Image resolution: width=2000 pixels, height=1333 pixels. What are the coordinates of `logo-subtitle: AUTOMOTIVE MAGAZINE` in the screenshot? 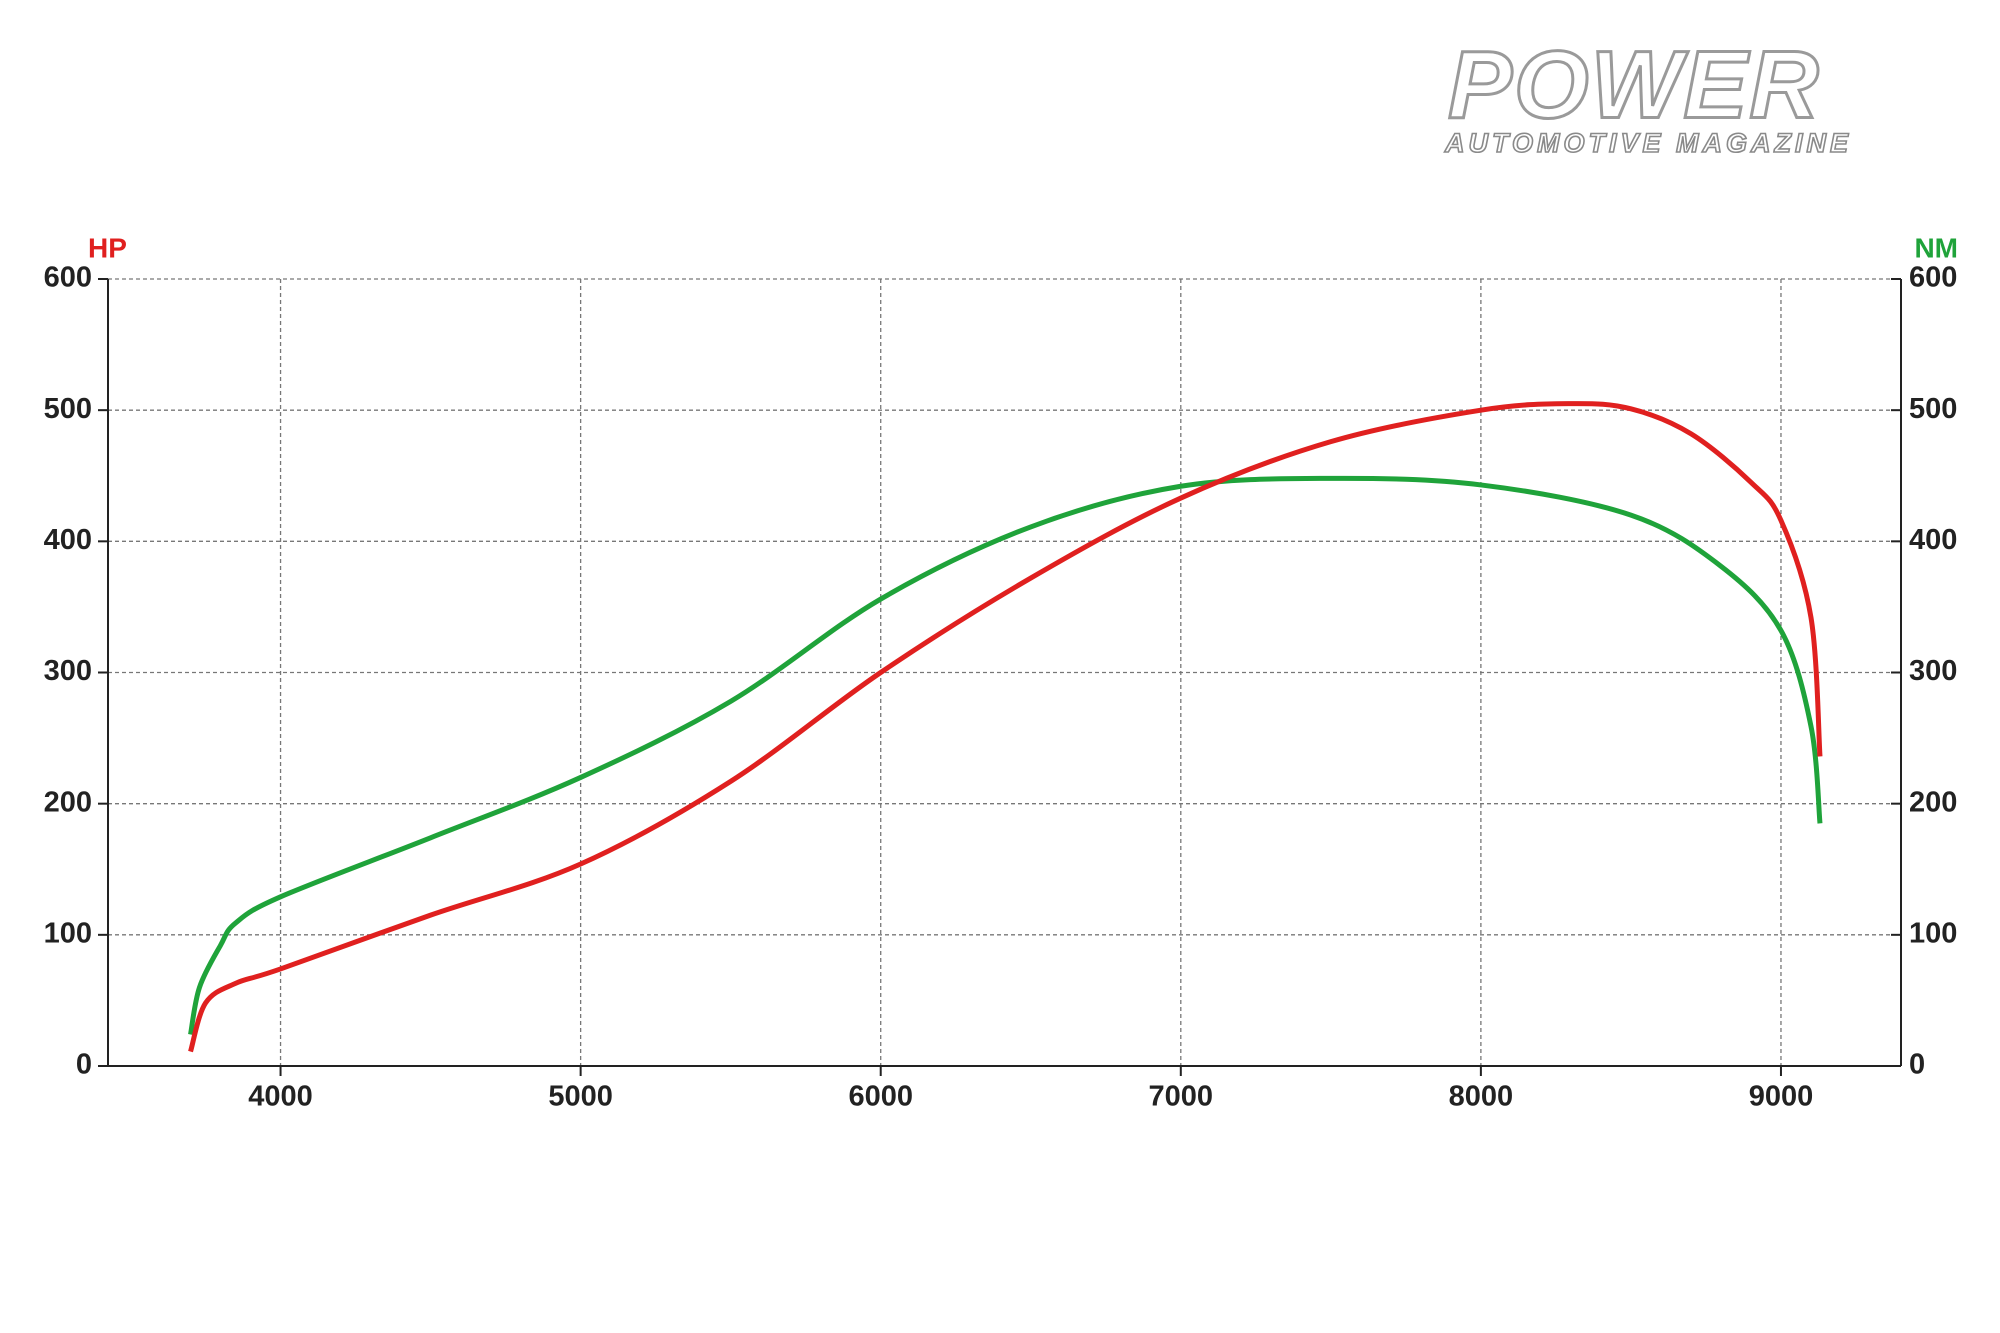 It's located at (1648, 143).